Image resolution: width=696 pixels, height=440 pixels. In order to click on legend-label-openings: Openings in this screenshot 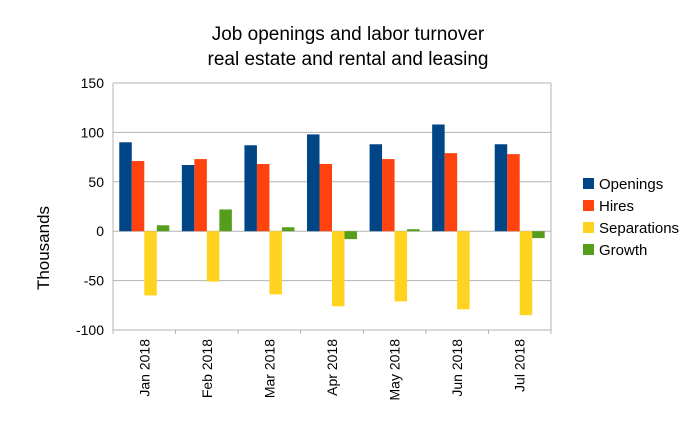, I will do `click(631, 184)`.